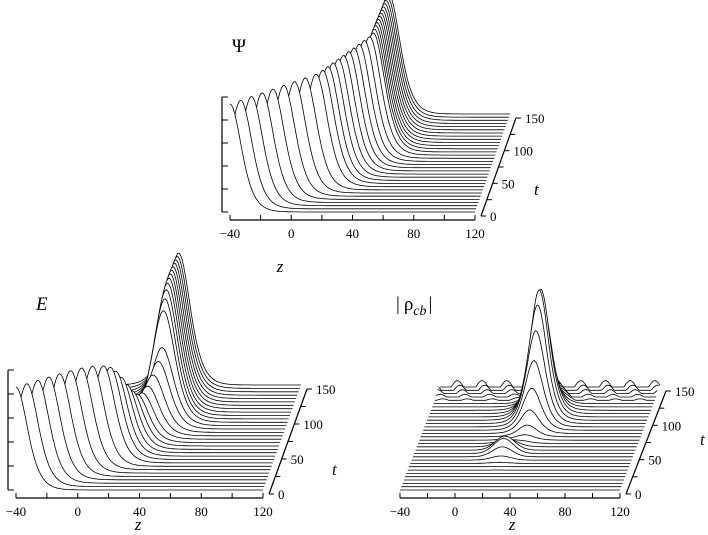 This screenshot has width=708, height=535. I want to click on panel-title: | ρcb |, so click(414, 306).